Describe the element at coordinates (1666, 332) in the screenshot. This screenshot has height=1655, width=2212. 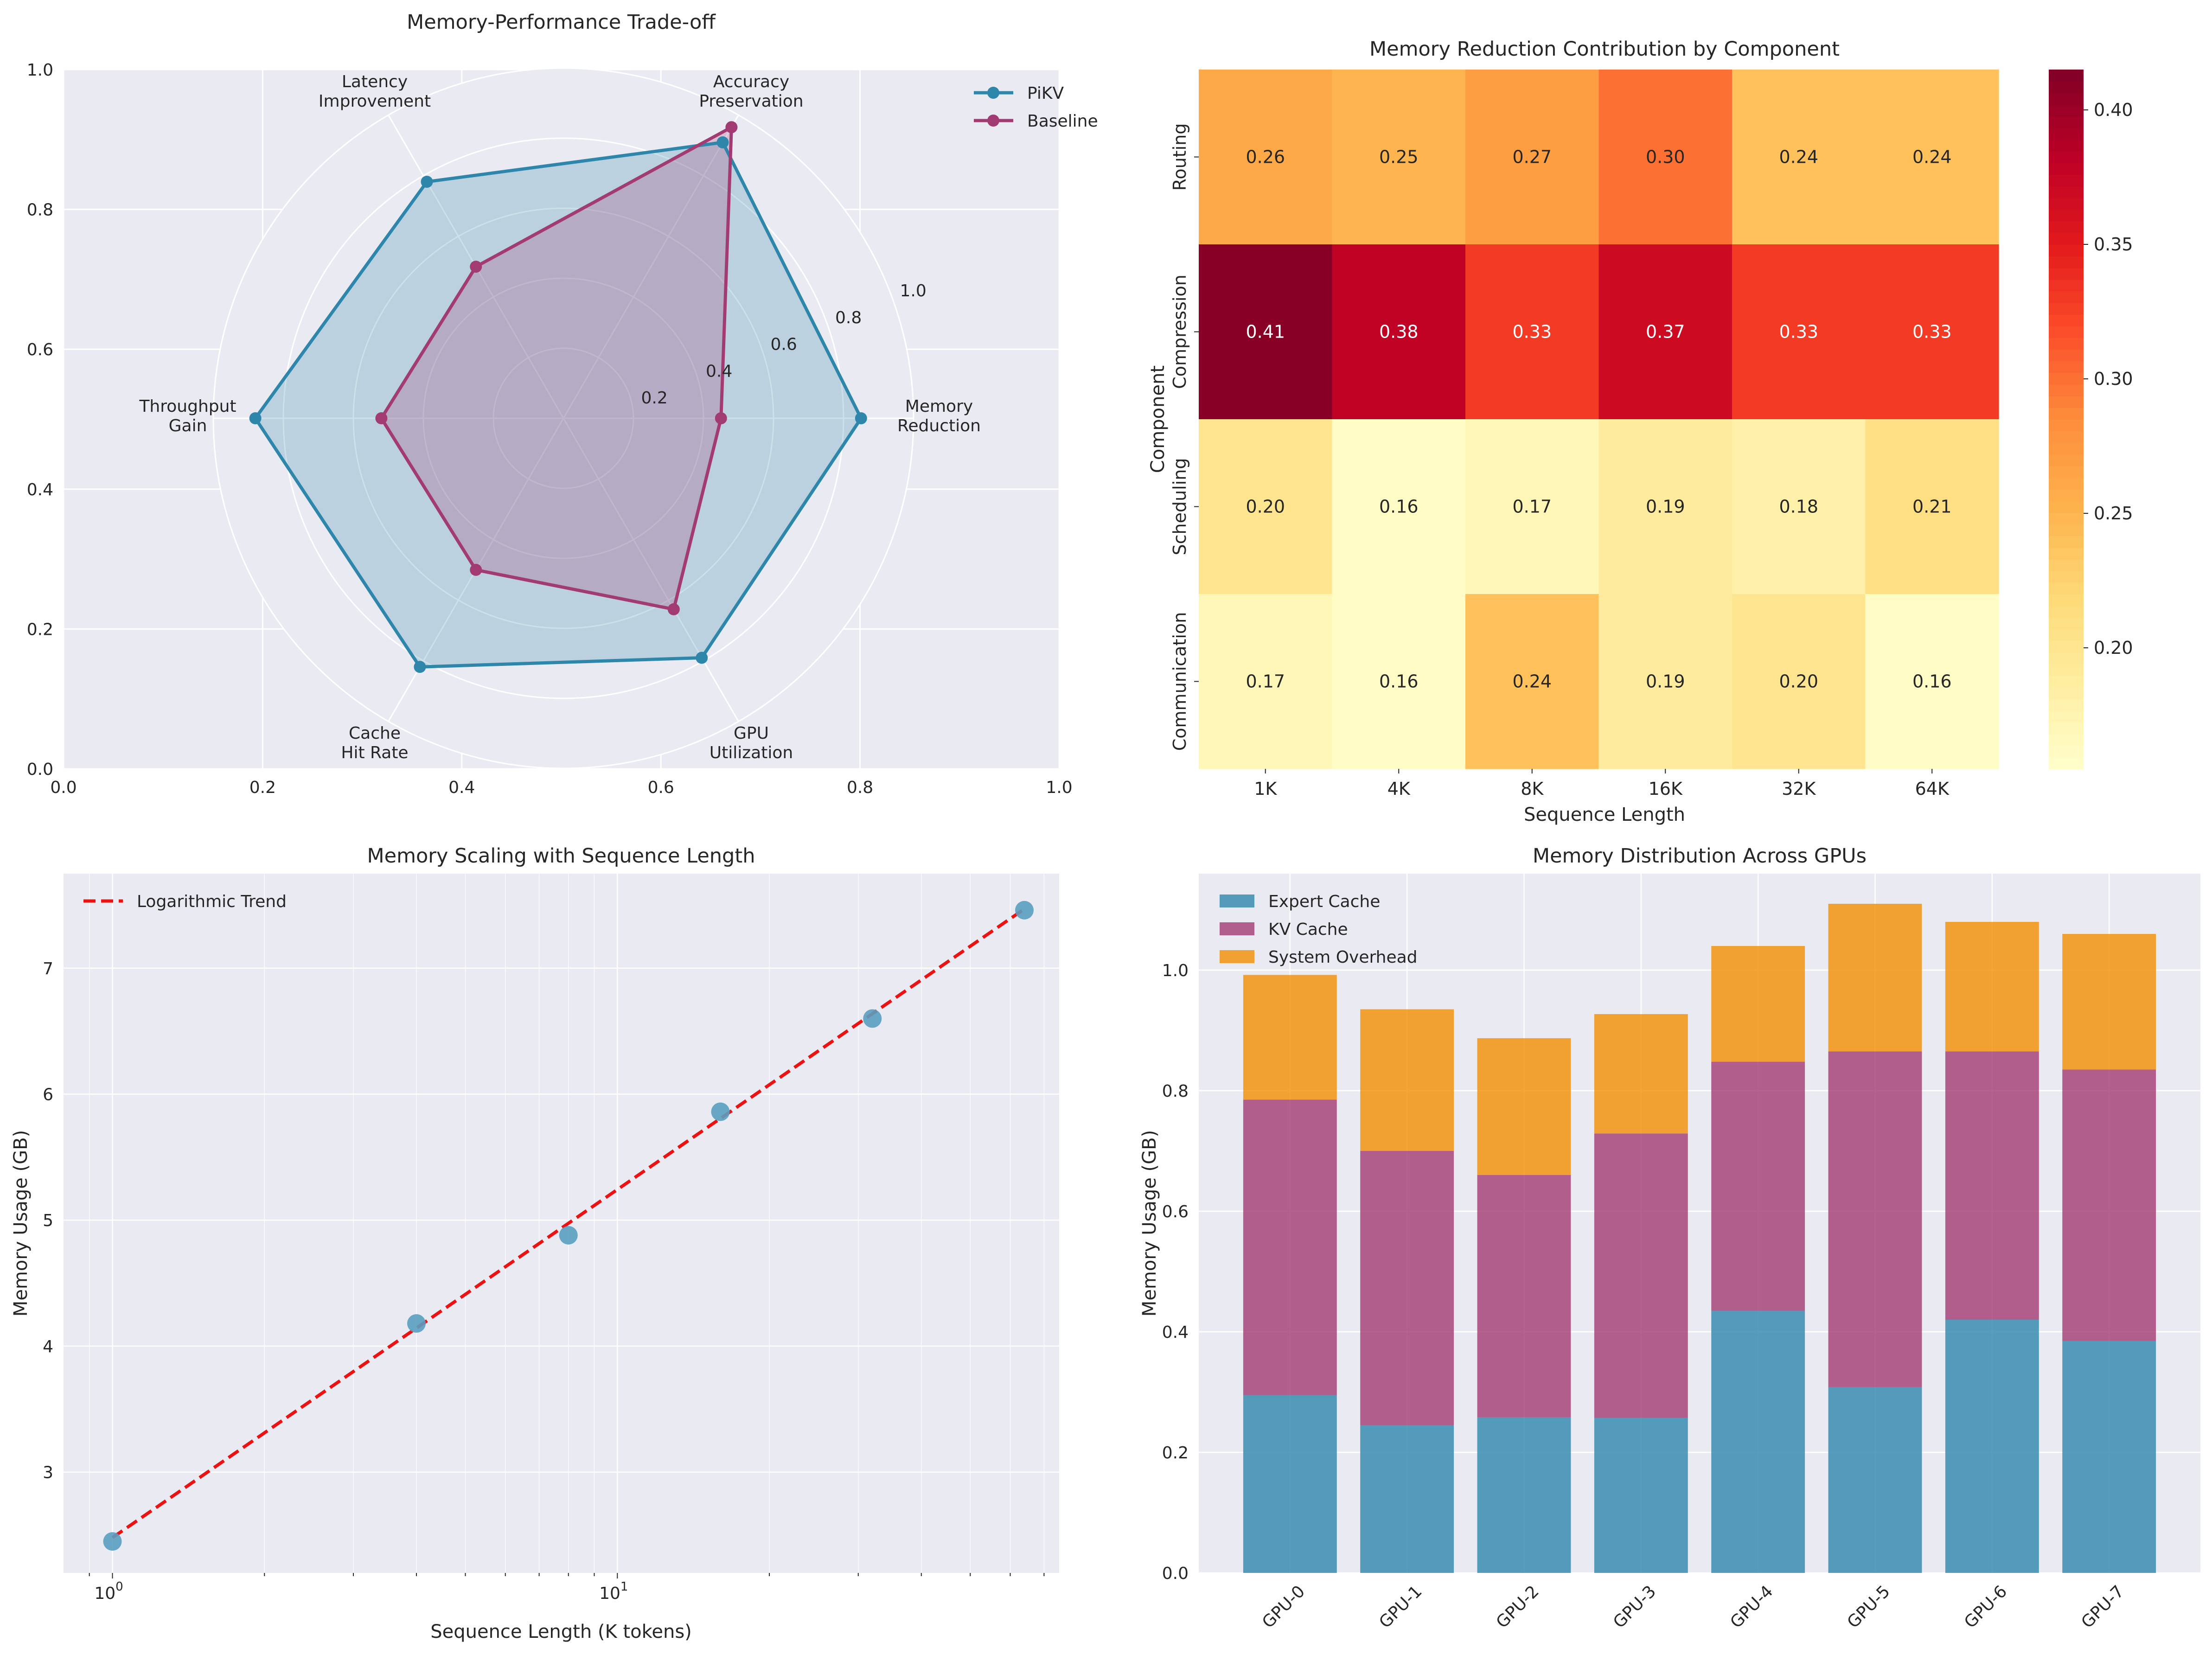
I see `heatmap-cell-label-1-3: 0.37` at that location.